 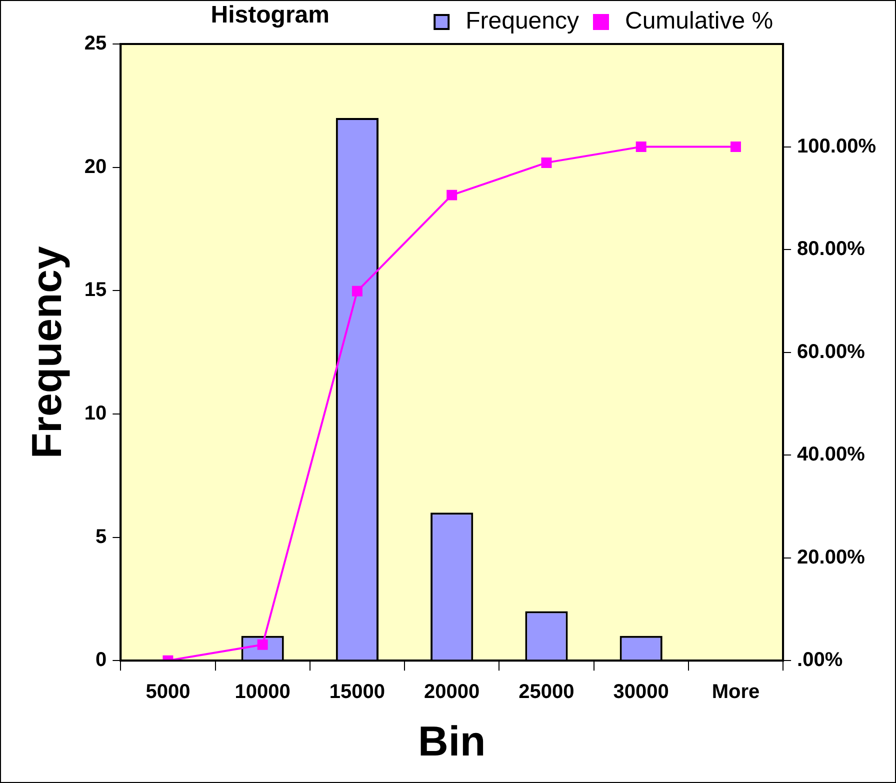 I want to click on x-axis-title: Bin, so click(x=452, y=740).